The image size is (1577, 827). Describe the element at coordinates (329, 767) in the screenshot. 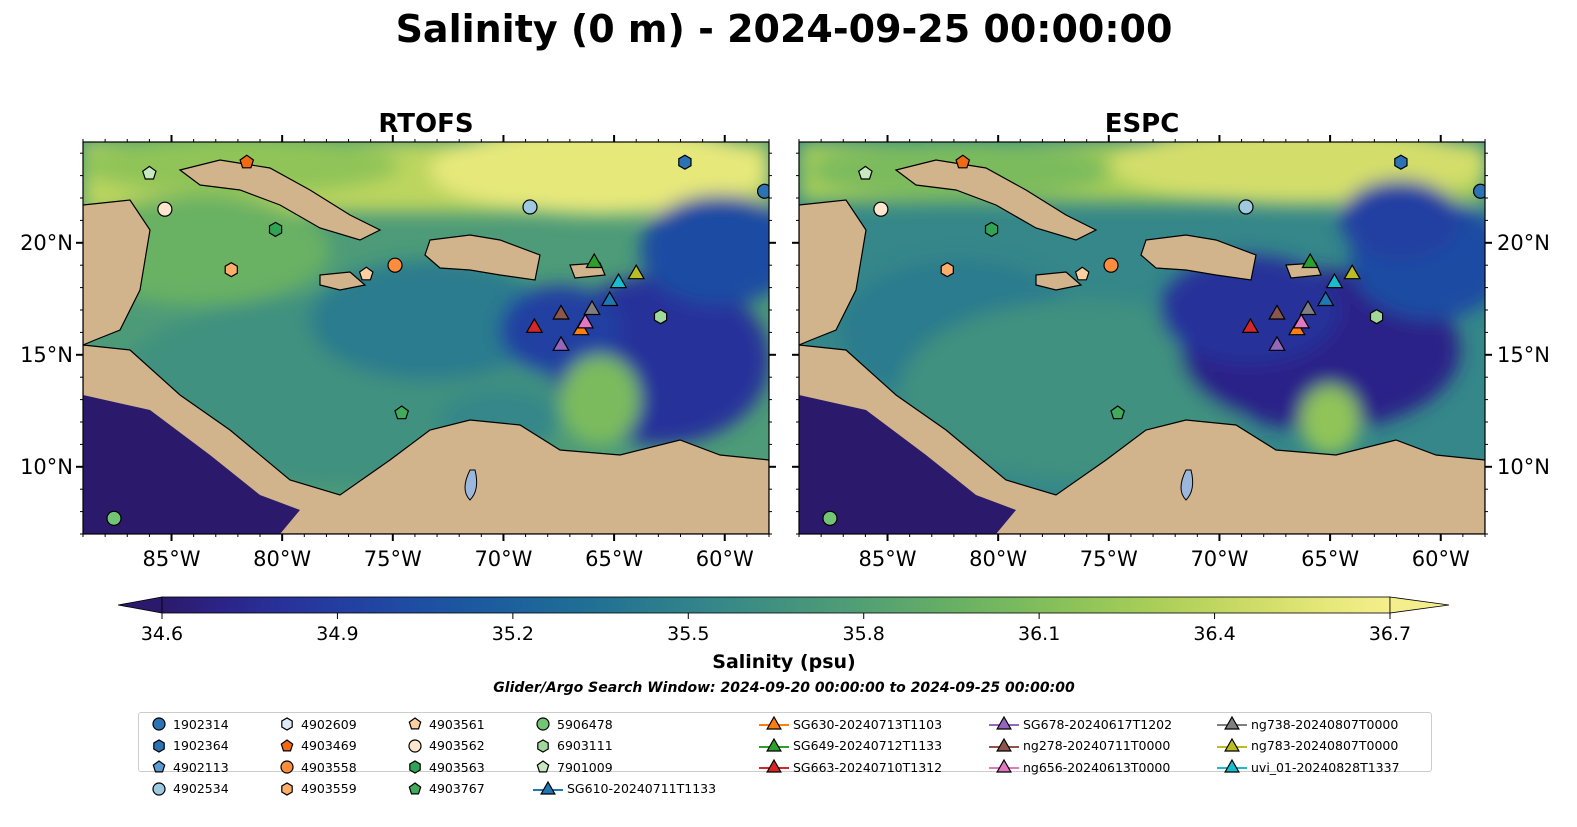

I see `legend-label: 4903558` at that location.